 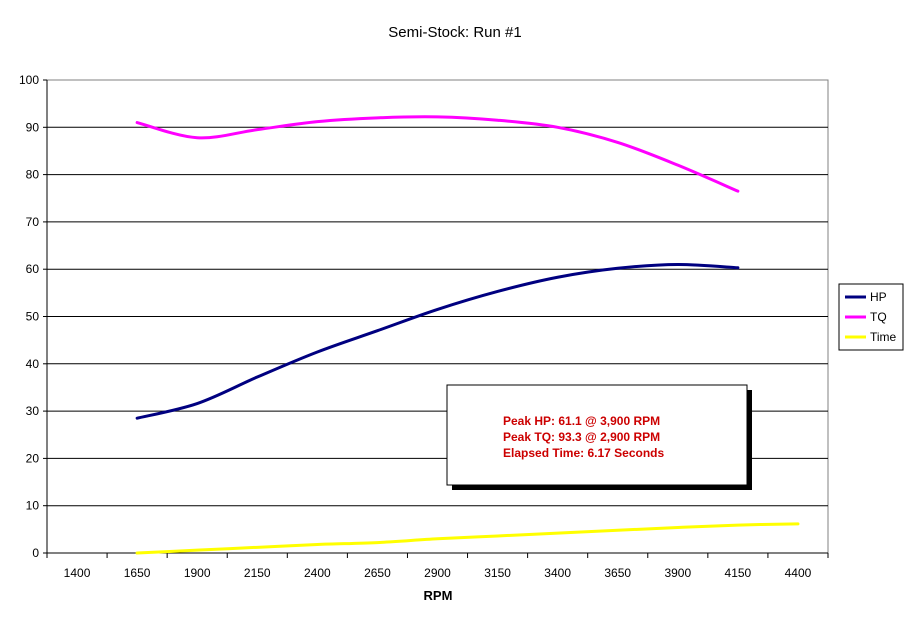 I want to click on x-tick-label: 3400, so click(x=557, y=573).